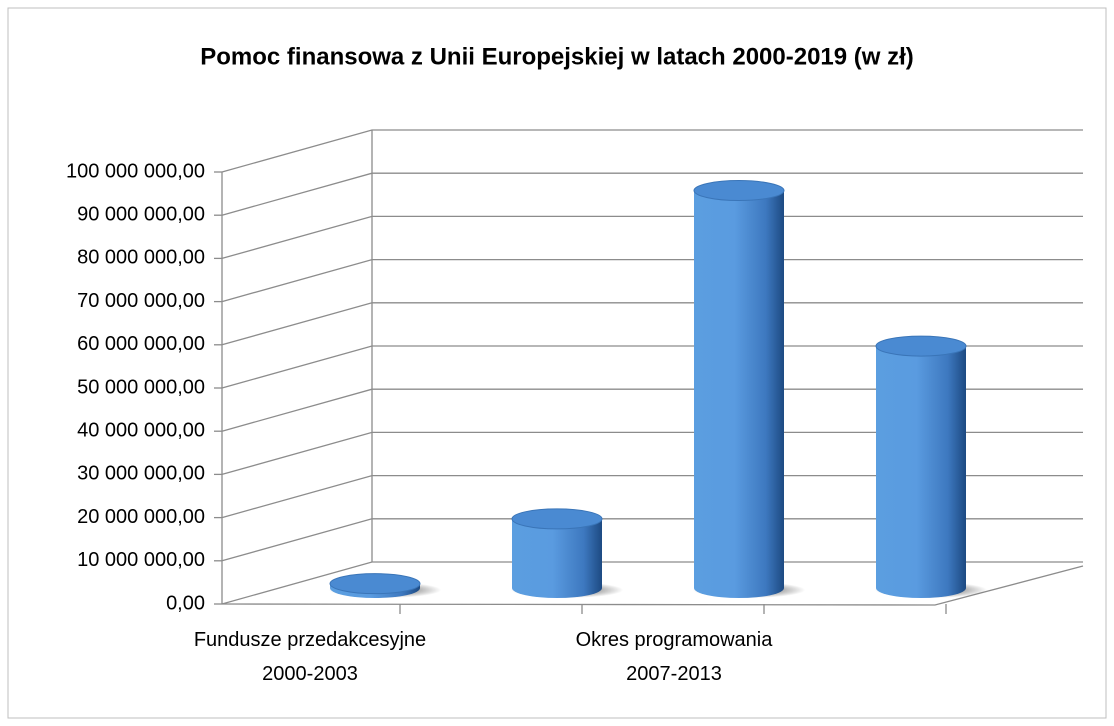 The width and height of the screenshot is (1114, 726). Describe the element at coordinates (141, 430) in the screenshot. I see `y-tick-label: 40 000 000,00` at that location.